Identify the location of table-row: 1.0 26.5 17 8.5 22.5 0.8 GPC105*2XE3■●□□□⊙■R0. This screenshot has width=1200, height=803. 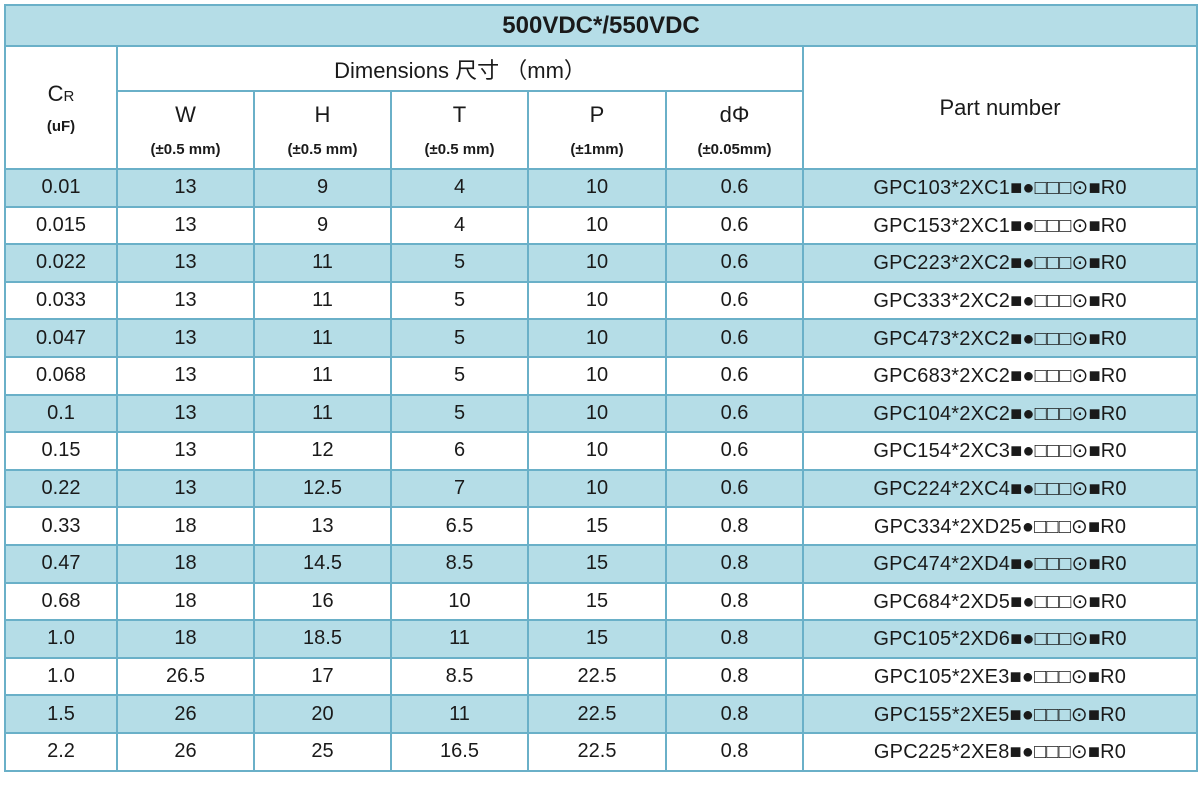
(601, 676).